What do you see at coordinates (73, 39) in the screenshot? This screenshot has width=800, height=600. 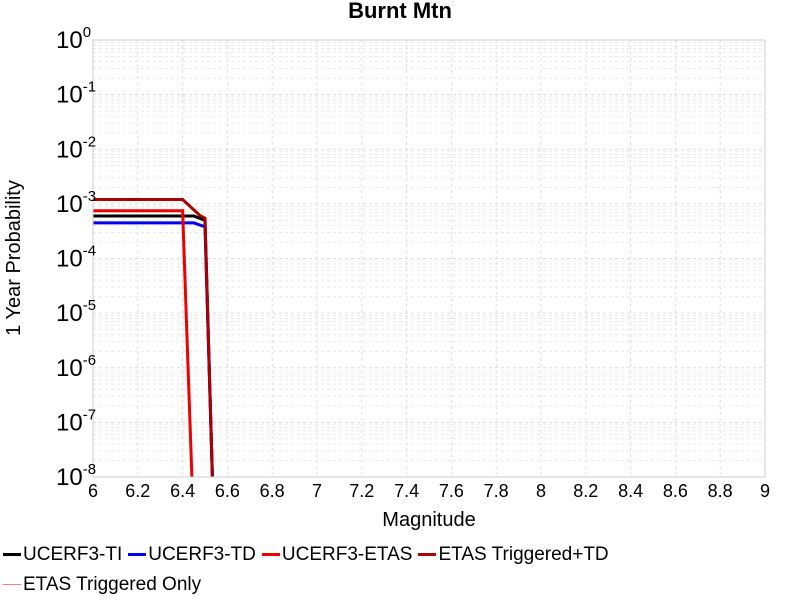 I see `y-tick-label: 10⁰` at bounding box center [73, 39].